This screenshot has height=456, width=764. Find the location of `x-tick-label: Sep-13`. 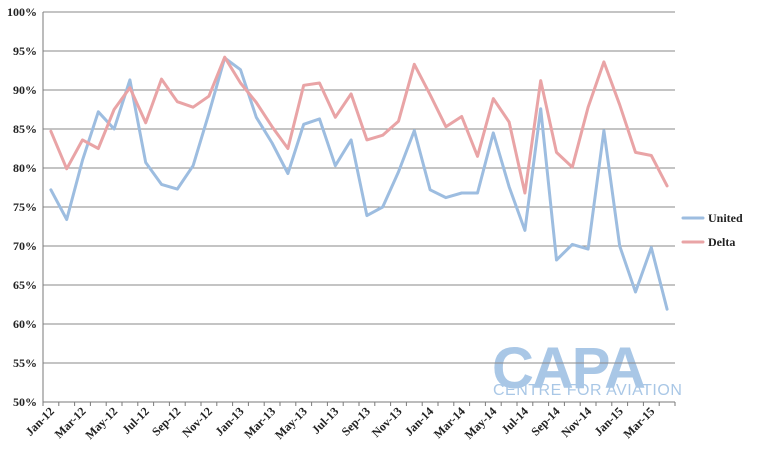

x-tick-label: Sep-13 is located at coordinates (356, 421).